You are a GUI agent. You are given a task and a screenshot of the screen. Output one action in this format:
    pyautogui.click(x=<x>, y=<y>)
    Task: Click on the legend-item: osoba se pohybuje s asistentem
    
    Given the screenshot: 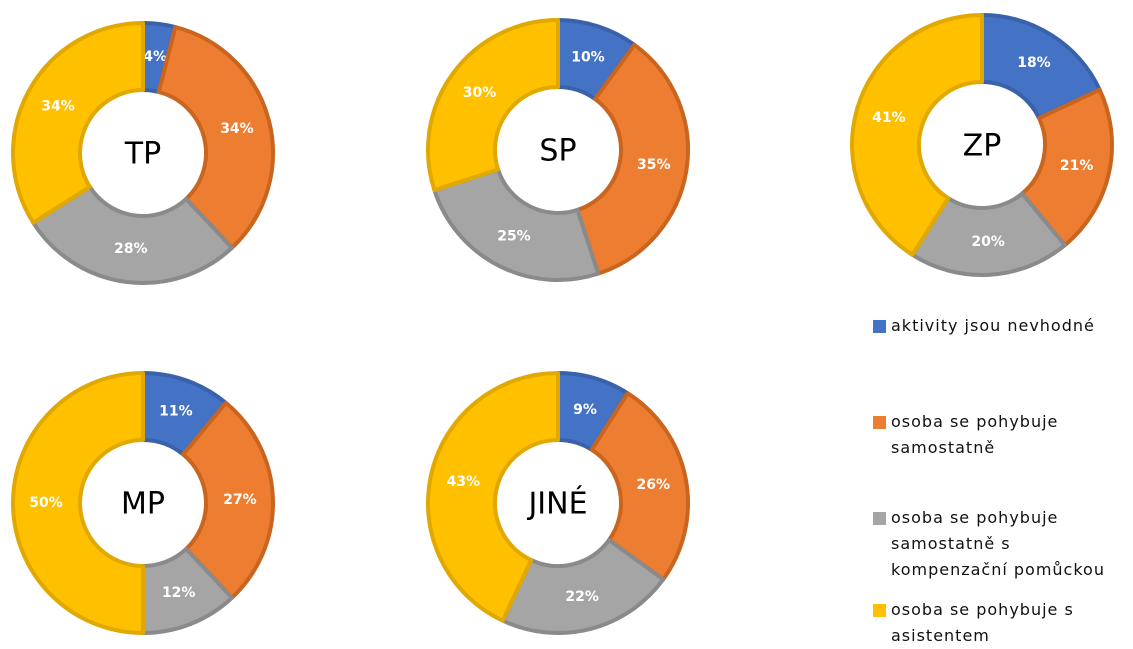 What is the action you would take?
    pyautogui.click(x=1002, y=623)
    